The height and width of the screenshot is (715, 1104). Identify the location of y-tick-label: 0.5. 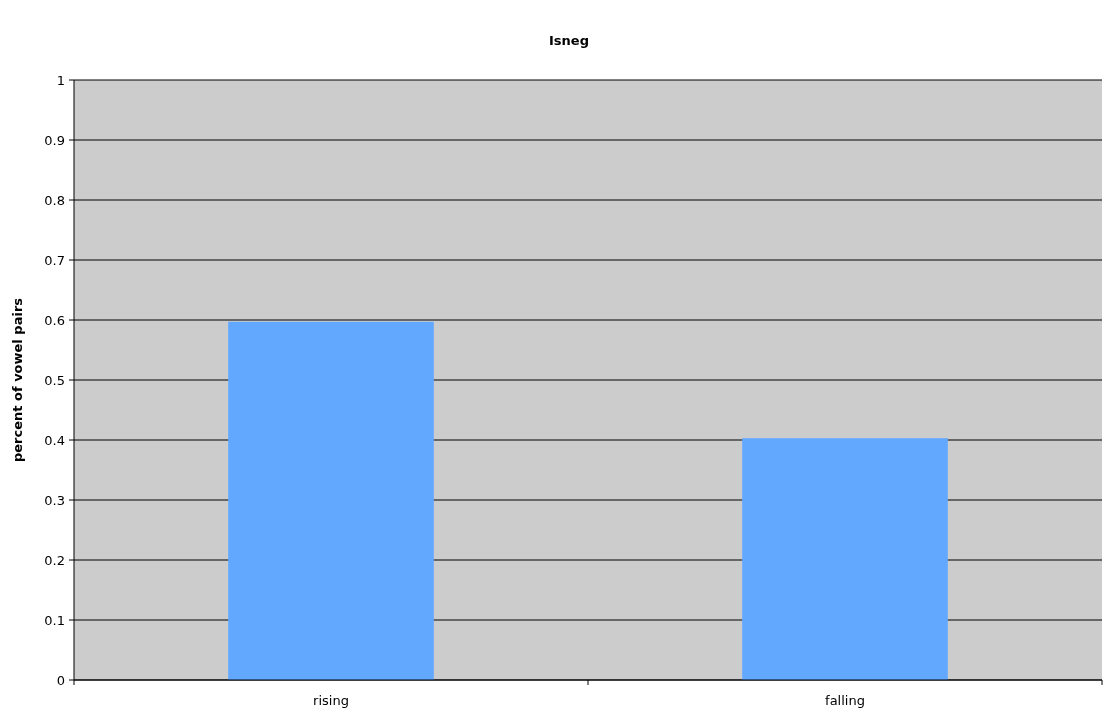
(54, 380).